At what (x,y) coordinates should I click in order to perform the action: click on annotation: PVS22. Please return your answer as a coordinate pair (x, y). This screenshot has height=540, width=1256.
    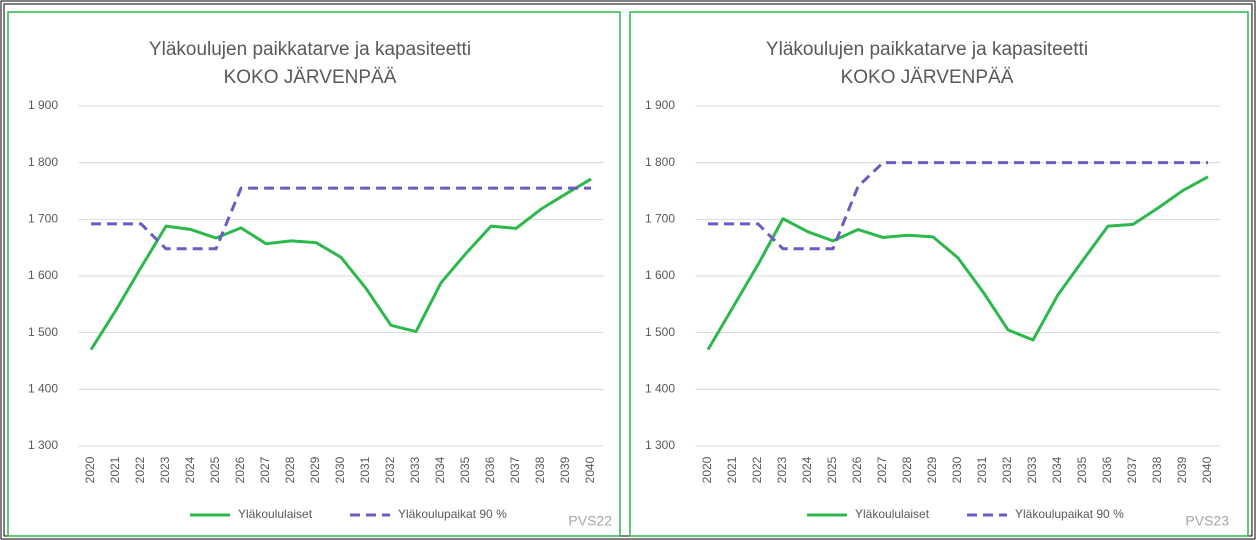
    Looking at the image, I should click on (590, 521).